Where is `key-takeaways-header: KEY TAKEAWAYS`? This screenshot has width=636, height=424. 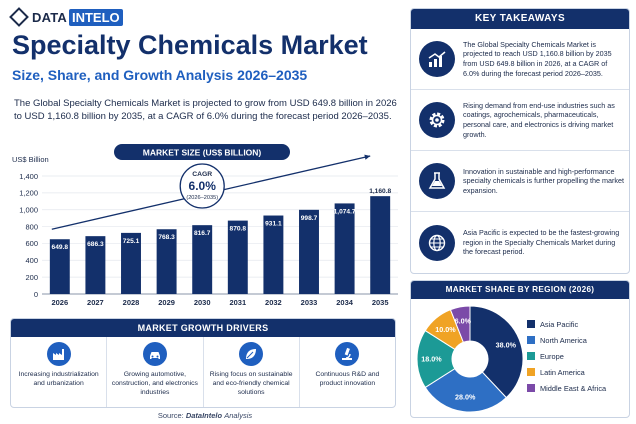 key-takeaways-header: KEY TAKEAWAYS is located at coordinates (520, 19).